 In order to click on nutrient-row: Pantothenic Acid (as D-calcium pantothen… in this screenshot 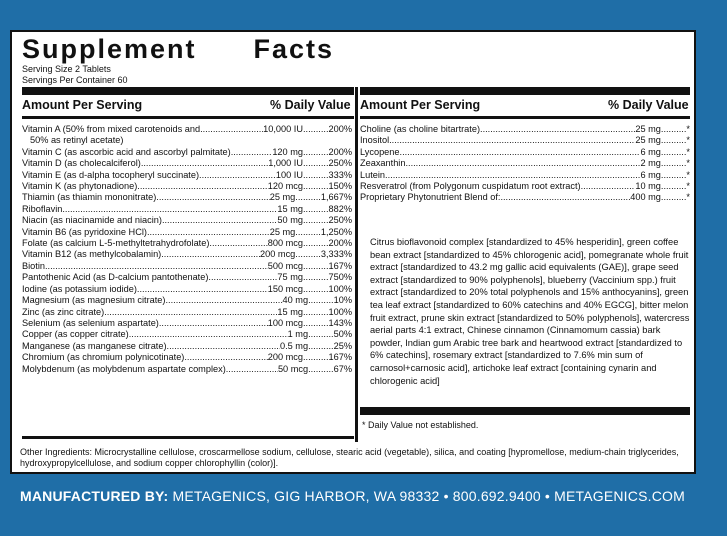, I will do `click(187, 277)`.